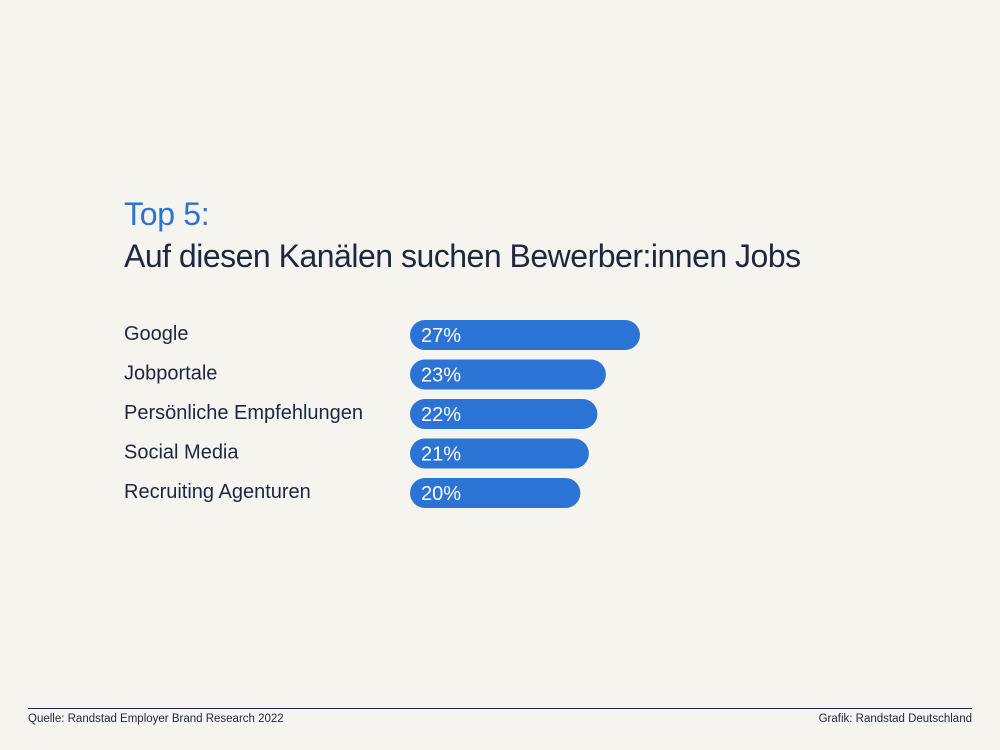  I want to click on category-label: Google, so click(156, 334).